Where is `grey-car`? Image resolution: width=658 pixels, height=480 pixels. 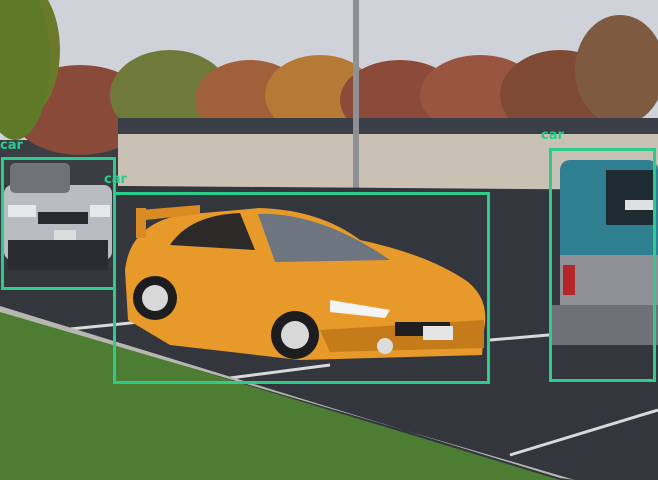
grey-car is located at coordinates (58, 216).